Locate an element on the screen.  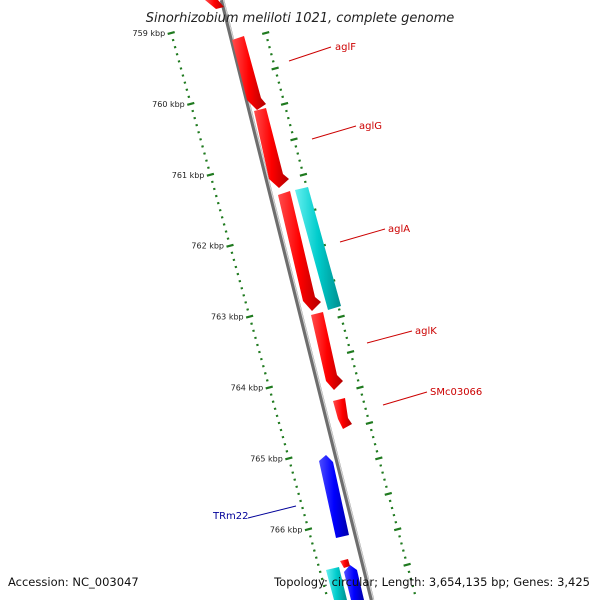
accession-text: Accession: NC_003047 is located at coordinates (73, 582).